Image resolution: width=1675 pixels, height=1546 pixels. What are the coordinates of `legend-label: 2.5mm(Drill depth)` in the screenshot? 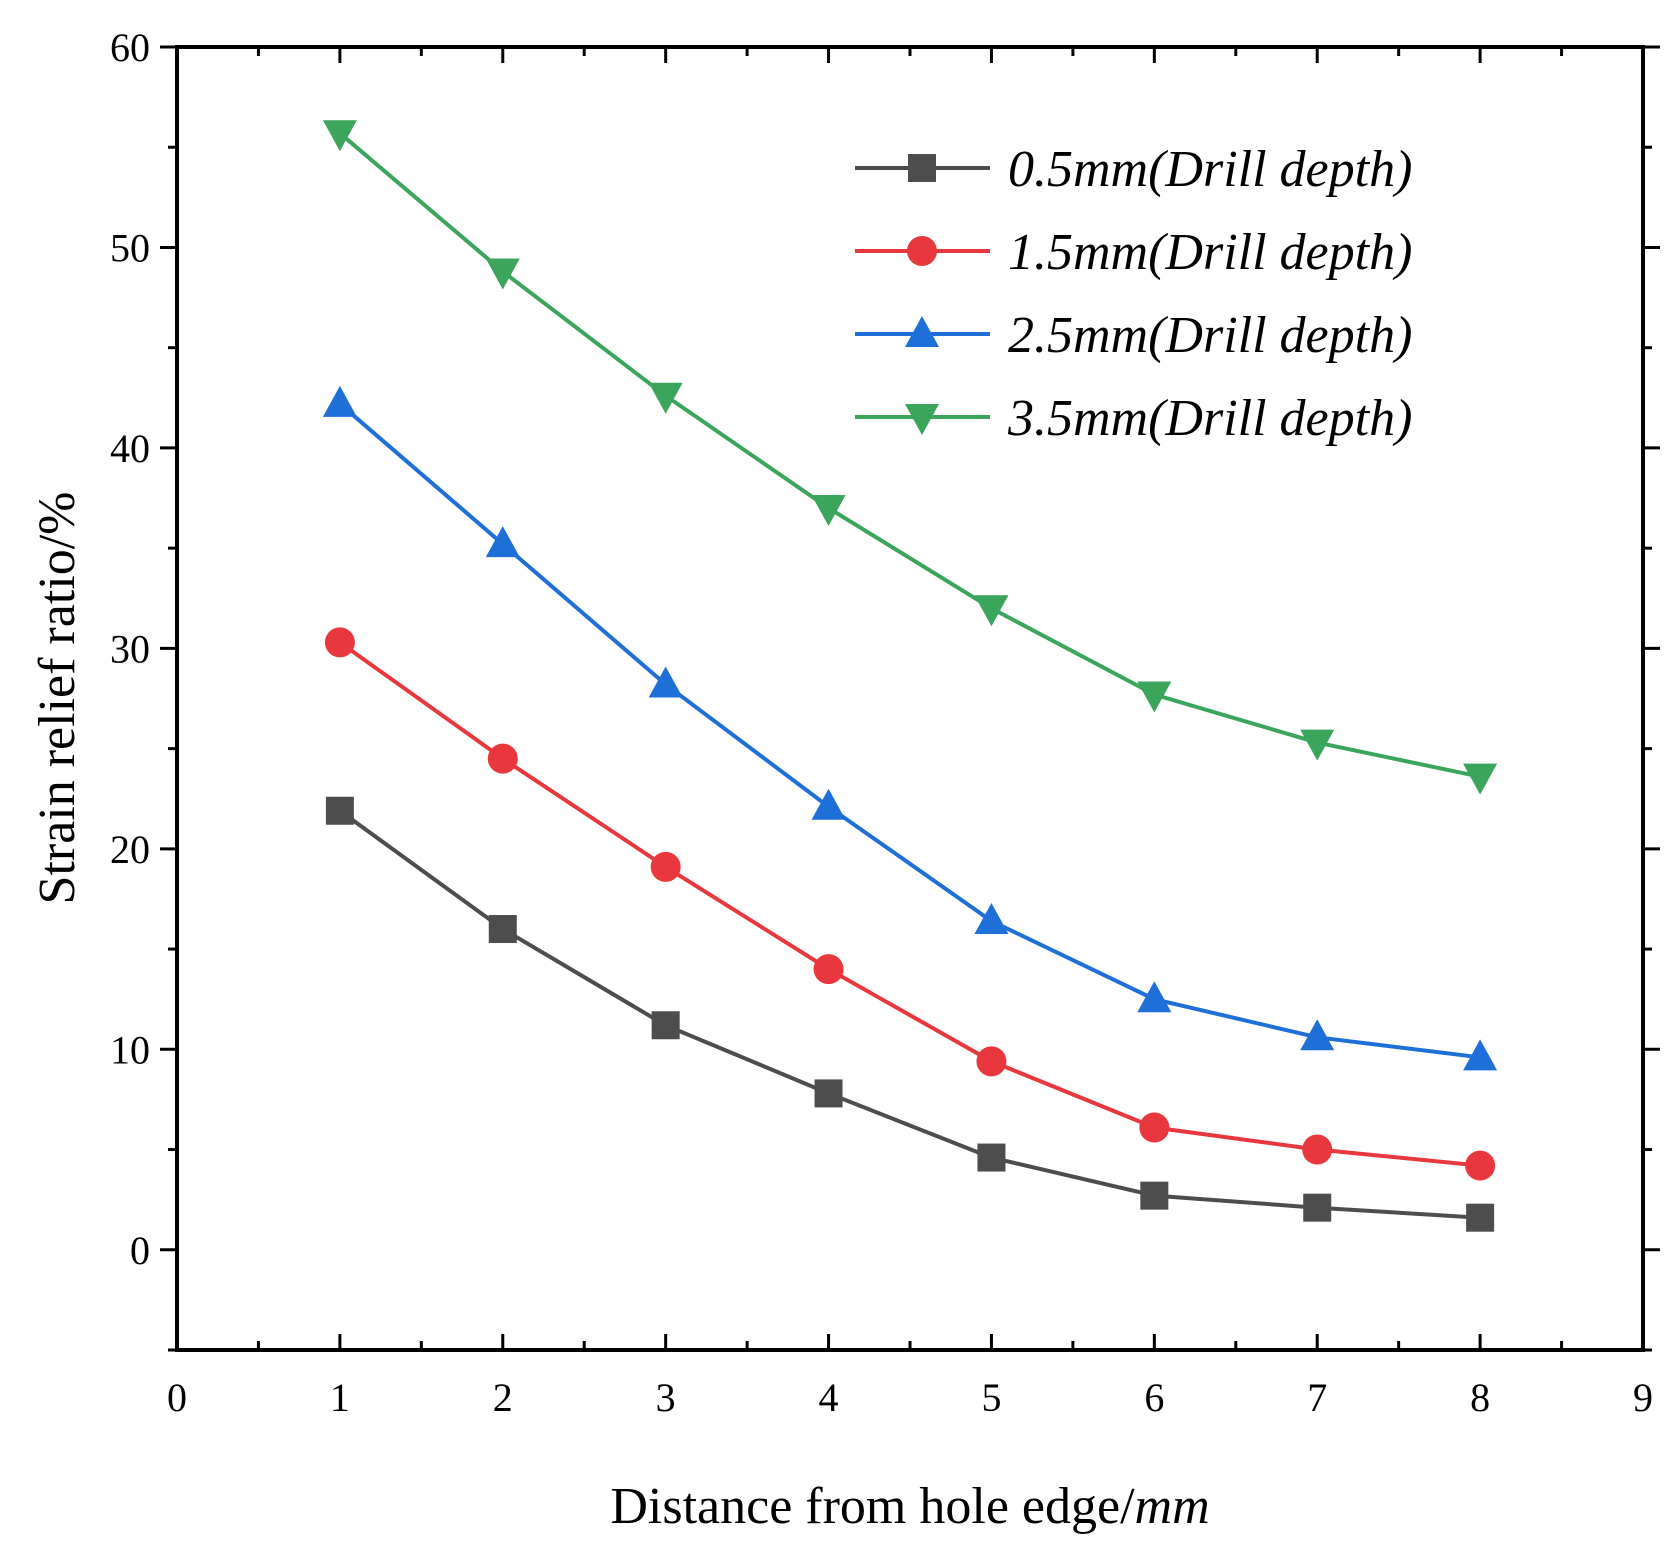 It's located at (1210, 335).